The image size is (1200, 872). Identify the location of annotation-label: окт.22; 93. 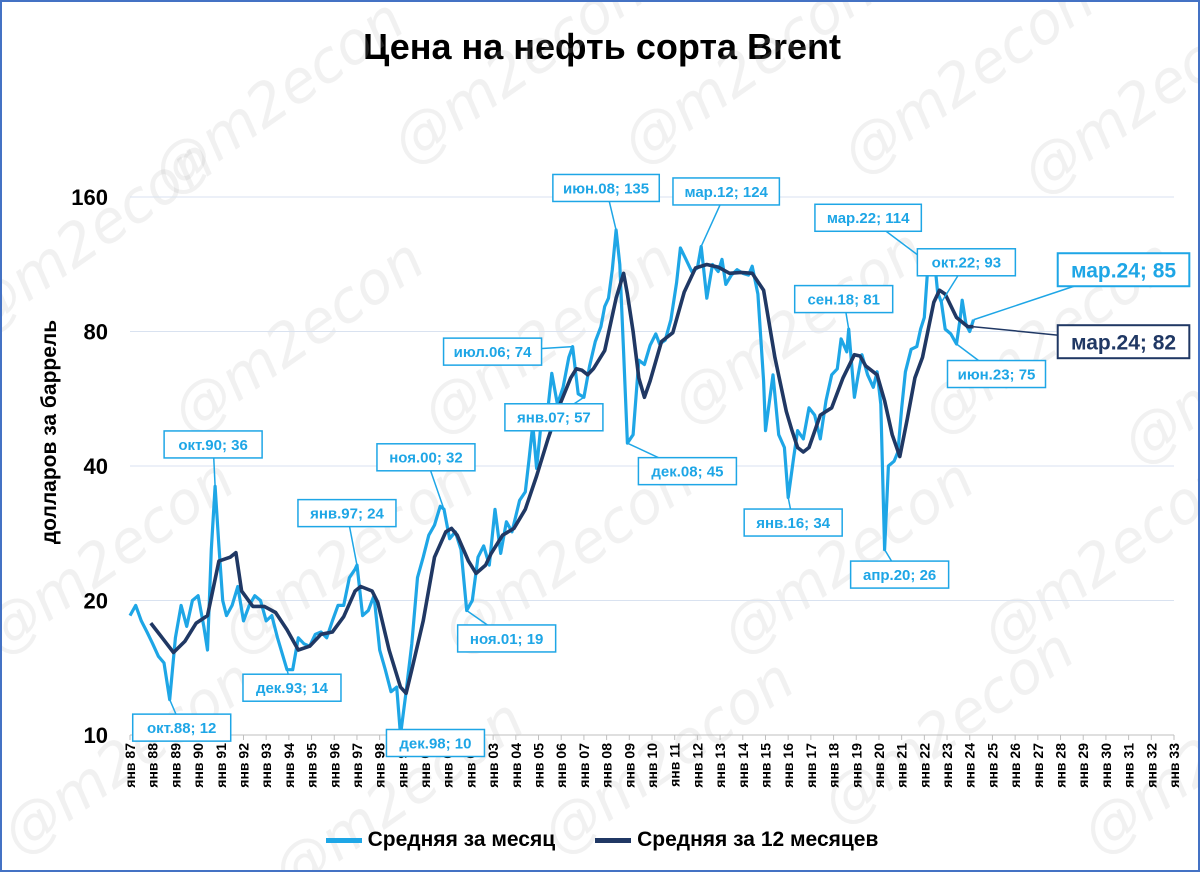
(966, 263).